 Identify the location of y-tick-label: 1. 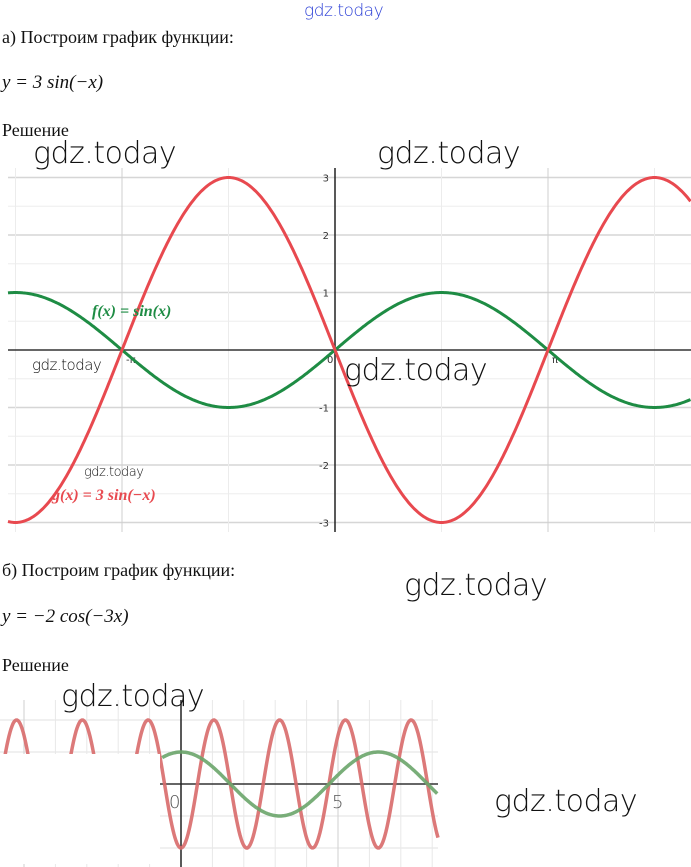
(326, 294).